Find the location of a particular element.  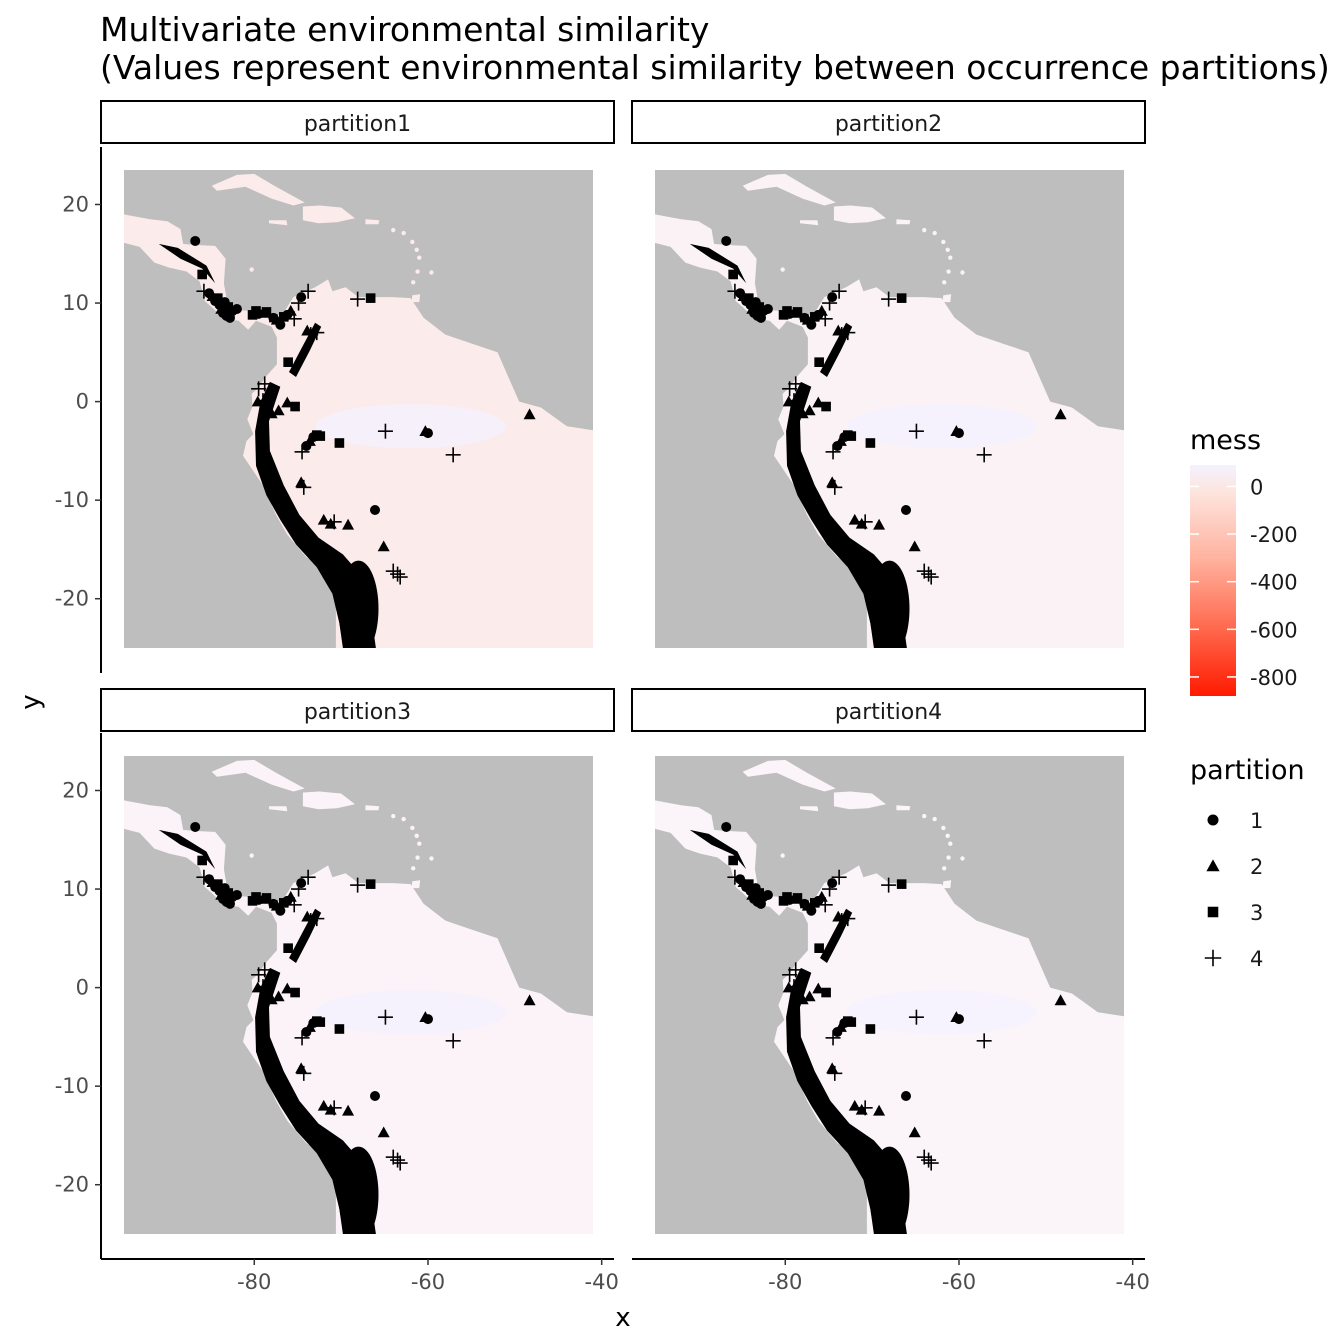

facet-strip-label: partition3 is located at coordinates (357, 712).